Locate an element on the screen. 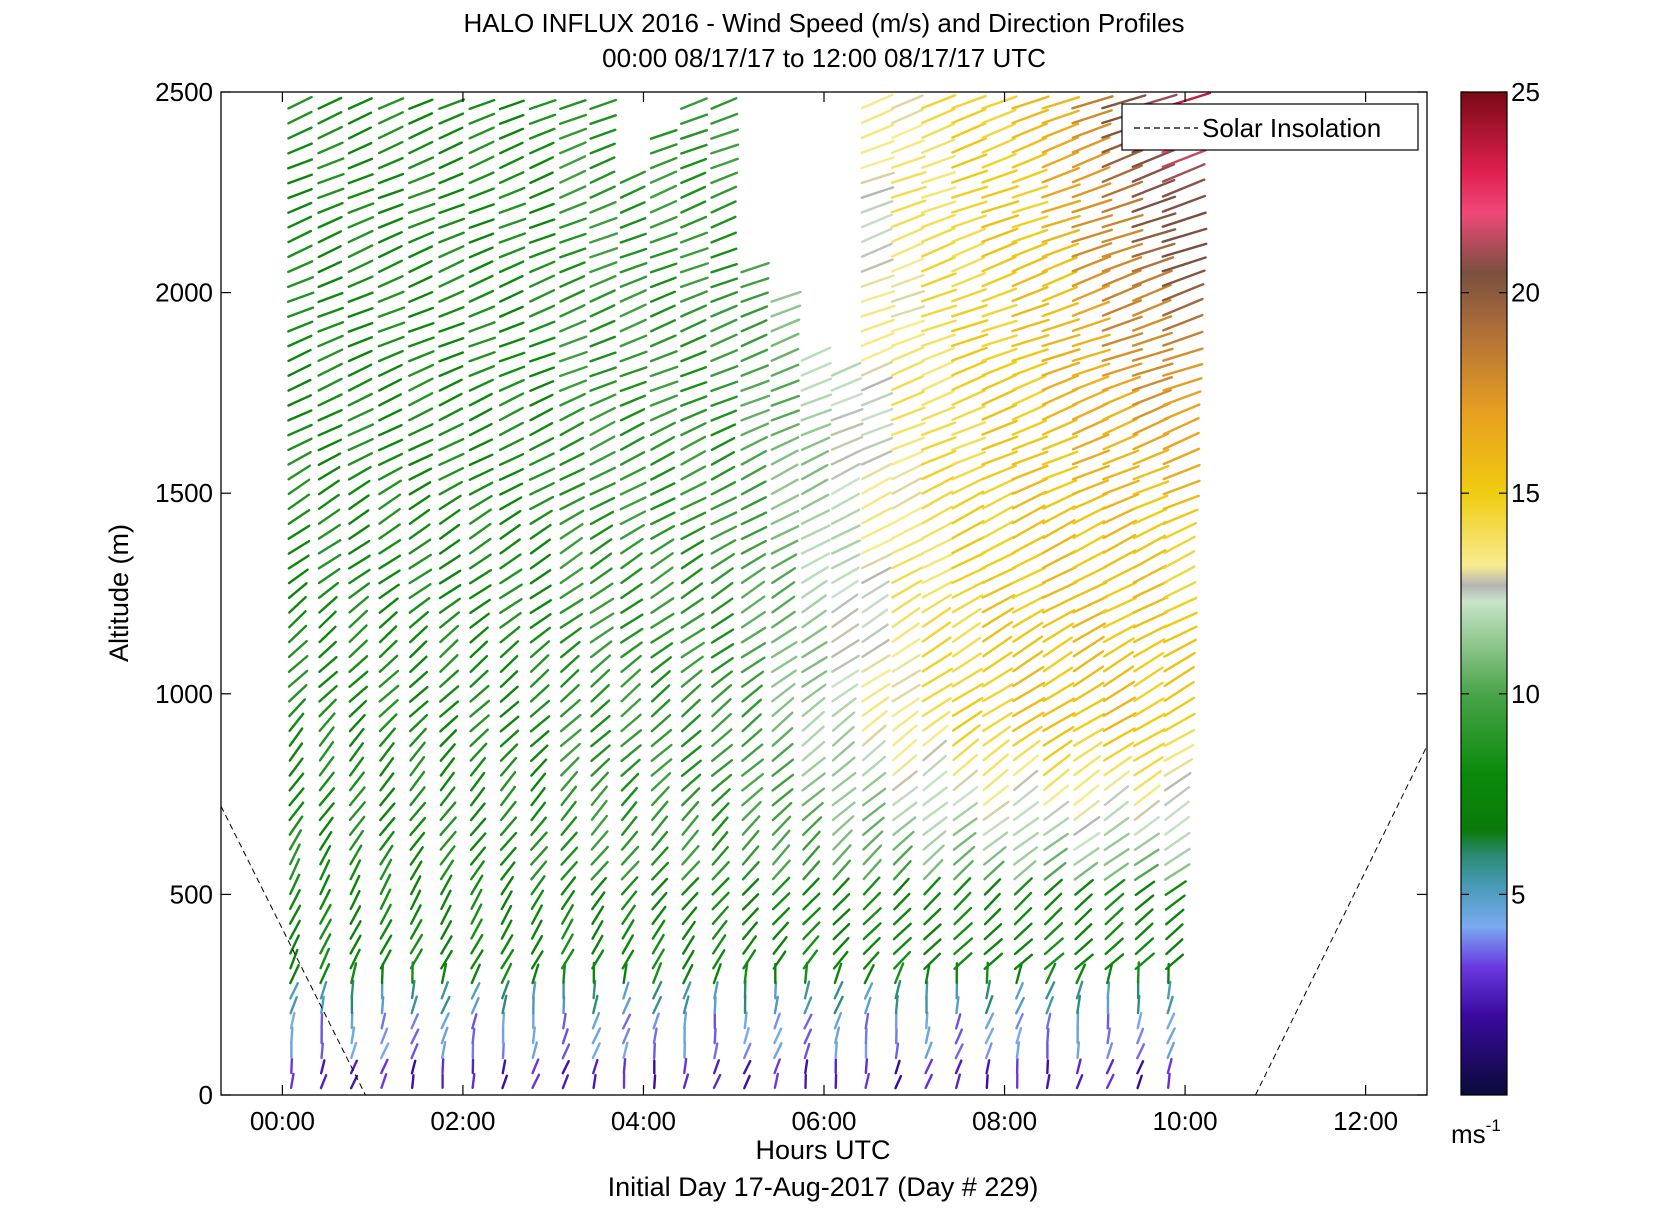 The height and width of the screenshot is (1216, 1679). colorbar-tick-label: 10 is located at coordinates (1525, 694).